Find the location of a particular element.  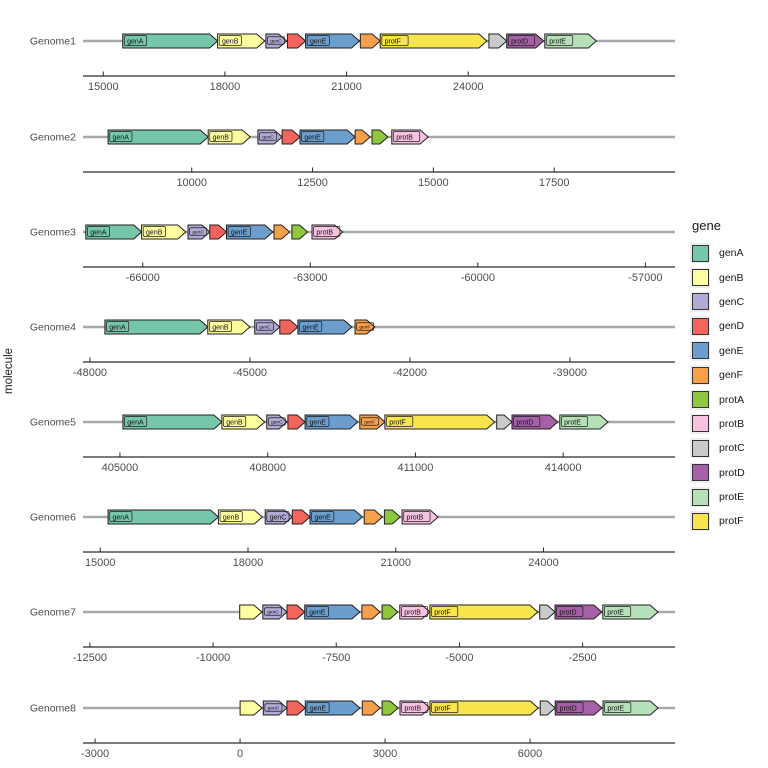

axis-tick-label: 3000 is located at coordinates (385, 754).